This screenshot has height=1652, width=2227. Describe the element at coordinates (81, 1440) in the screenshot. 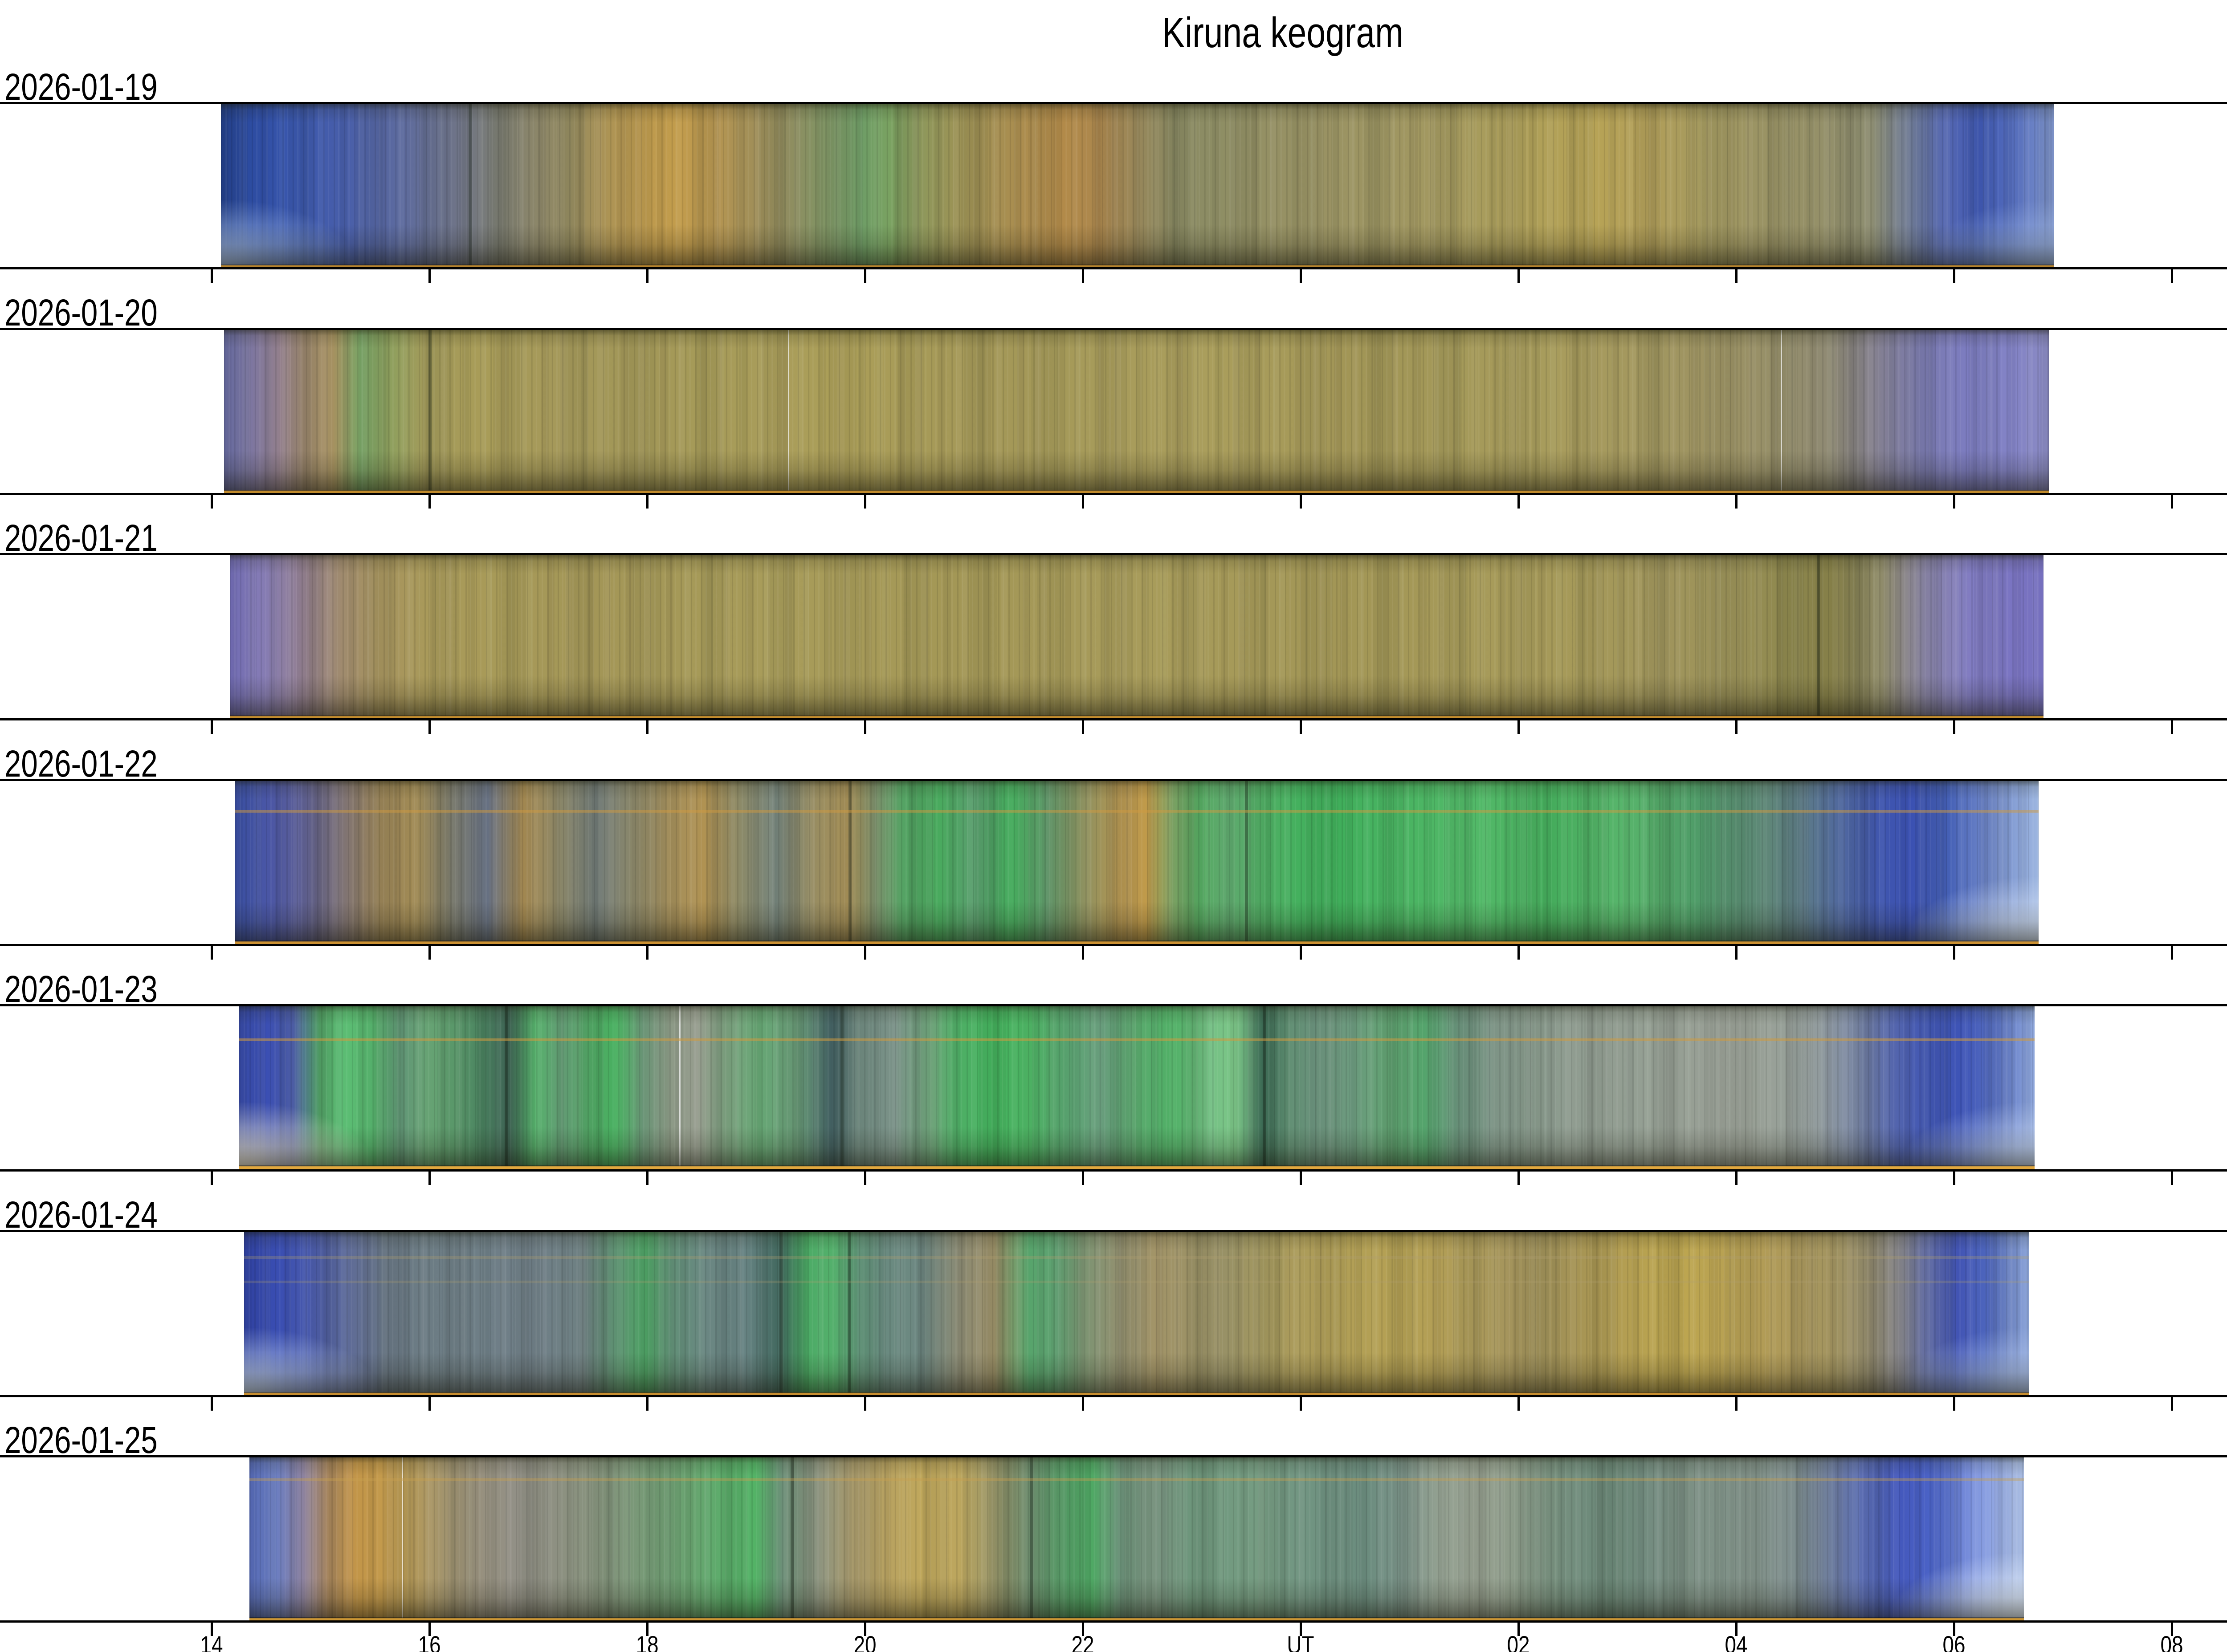

I see `date-start-label: 2026-01-25` at that location.